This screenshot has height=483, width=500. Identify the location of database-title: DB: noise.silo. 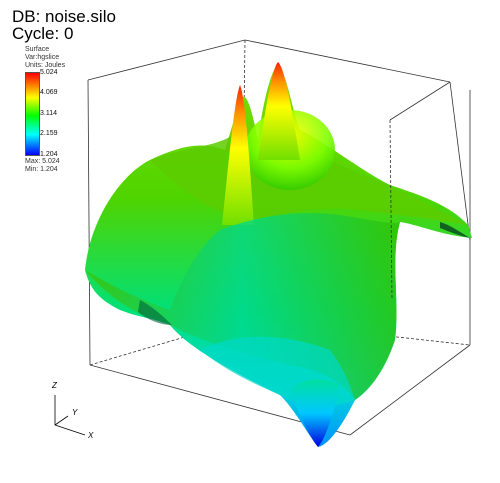
(64, 16).